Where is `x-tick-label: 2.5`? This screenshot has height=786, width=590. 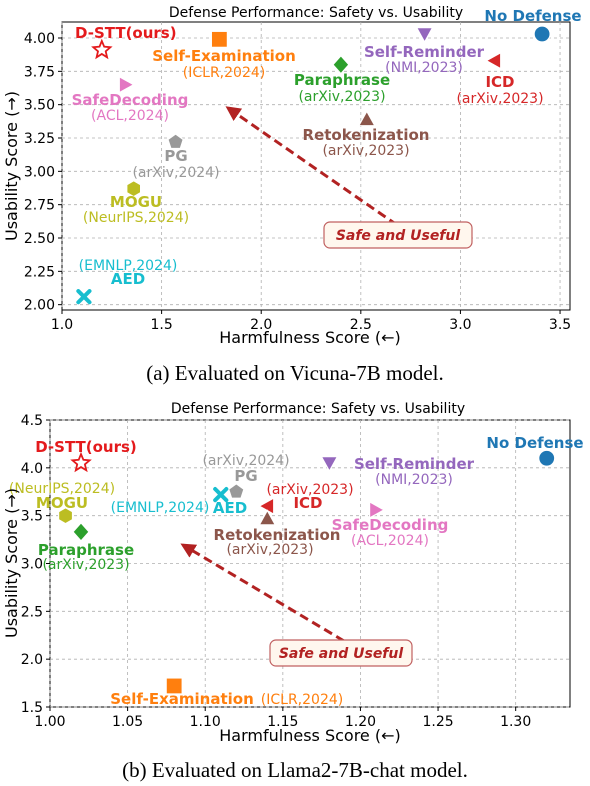
x-tick-label: 2.5 is located at coordinates (361, 325).